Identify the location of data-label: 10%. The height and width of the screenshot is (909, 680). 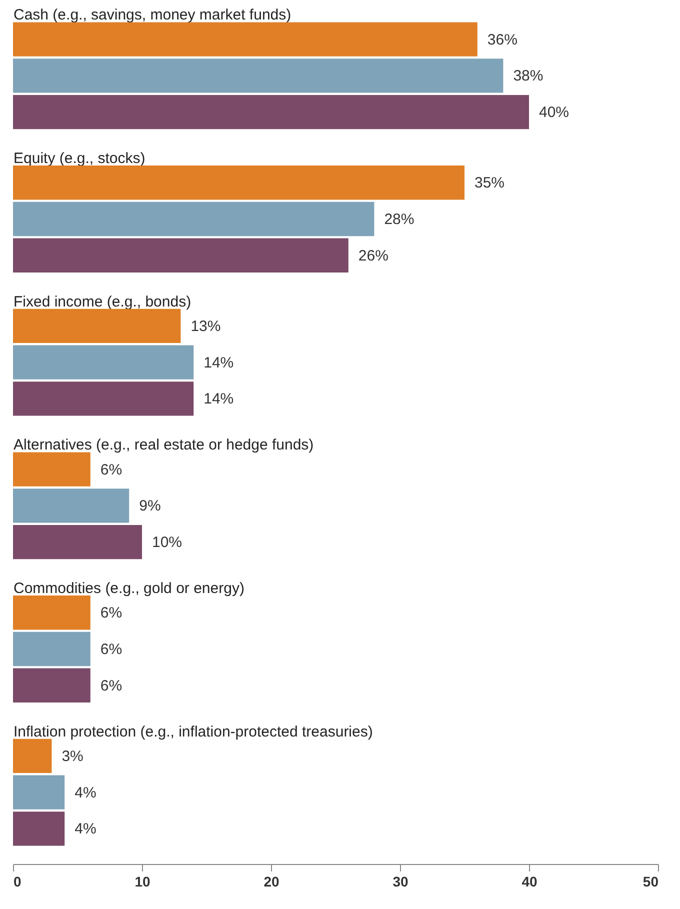
(167, 543).